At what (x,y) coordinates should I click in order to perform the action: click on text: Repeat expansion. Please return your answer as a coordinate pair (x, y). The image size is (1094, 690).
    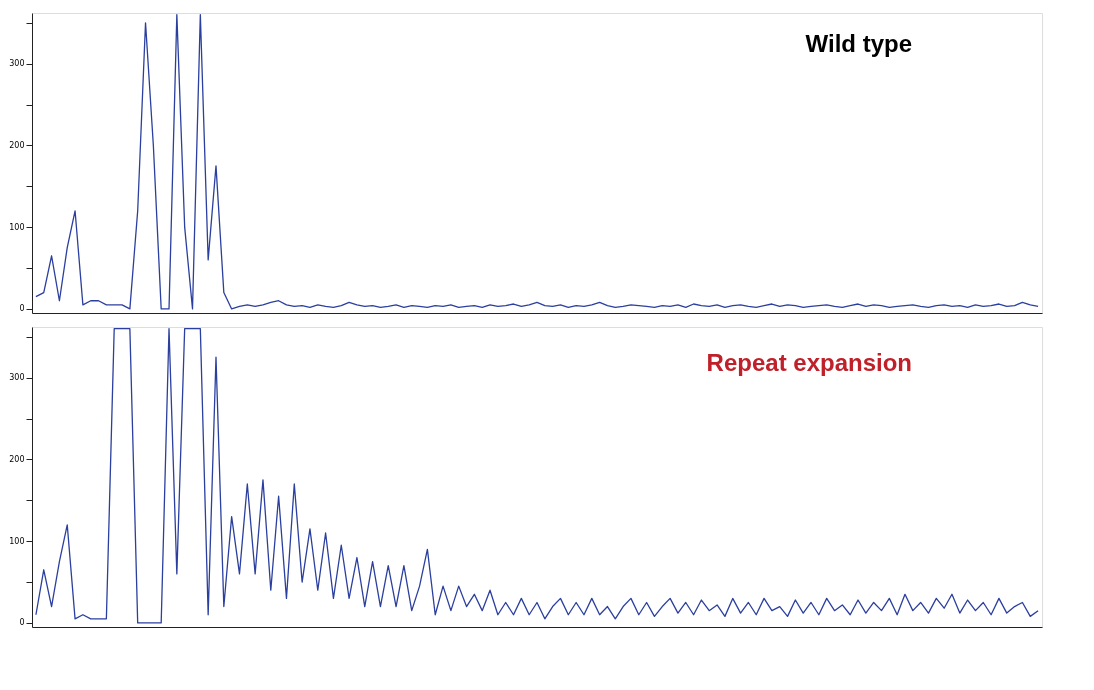
    Looking at the image, I should click on (809, 362).